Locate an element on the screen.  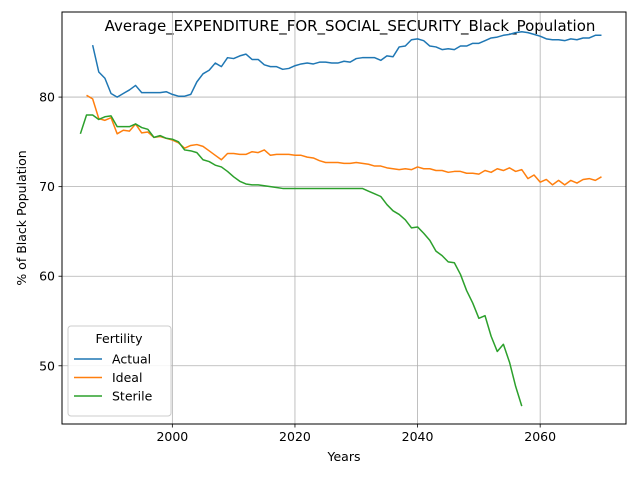
y-axis-label: % of Black Population is located at coordinates (21, 217).